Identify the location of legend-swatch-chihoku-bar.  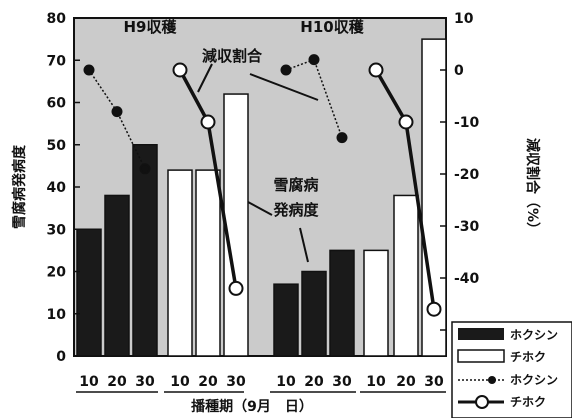
(481, 356).